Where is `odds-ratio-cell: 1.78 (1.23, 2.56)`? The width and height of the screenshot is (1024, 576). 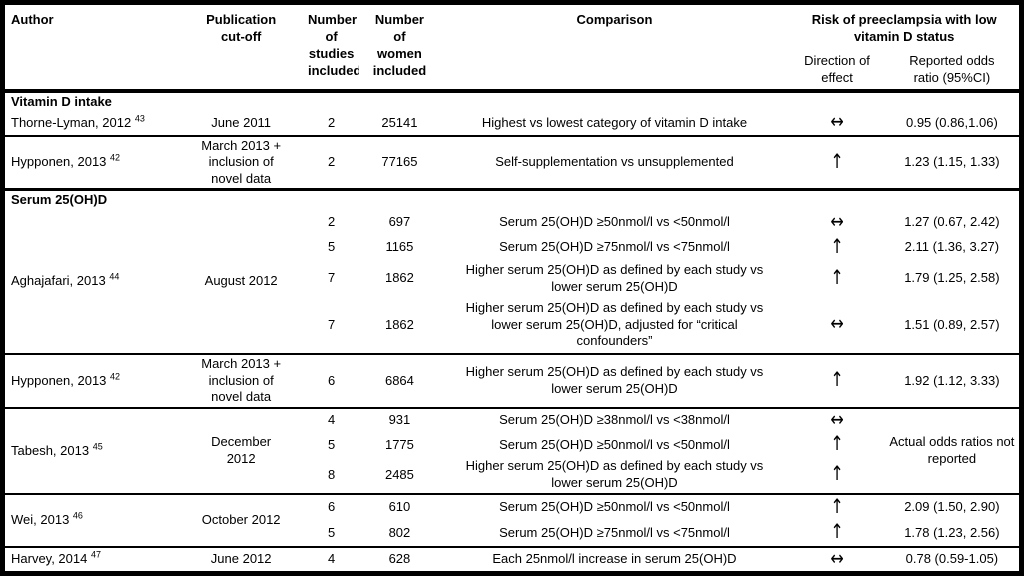
odds-ratio-cell: 1.78 (1.23, 2.56) is located at coordinates (952, 532).